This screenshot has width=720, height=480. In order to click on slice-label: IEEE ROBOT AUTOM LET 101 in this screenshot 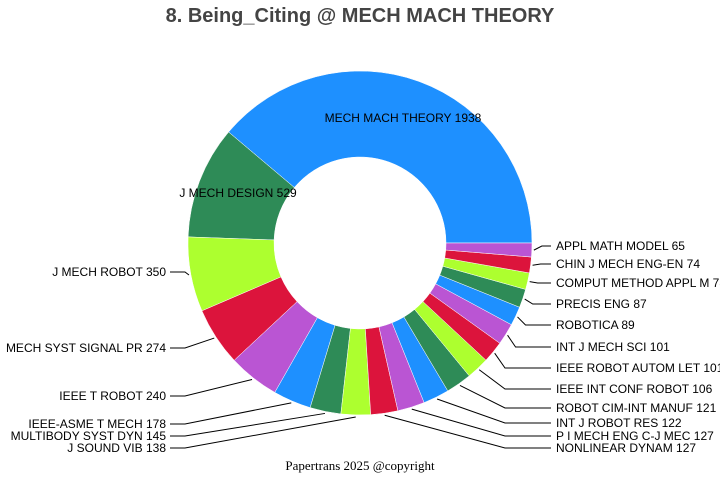, I will do `click(638, 368)`.